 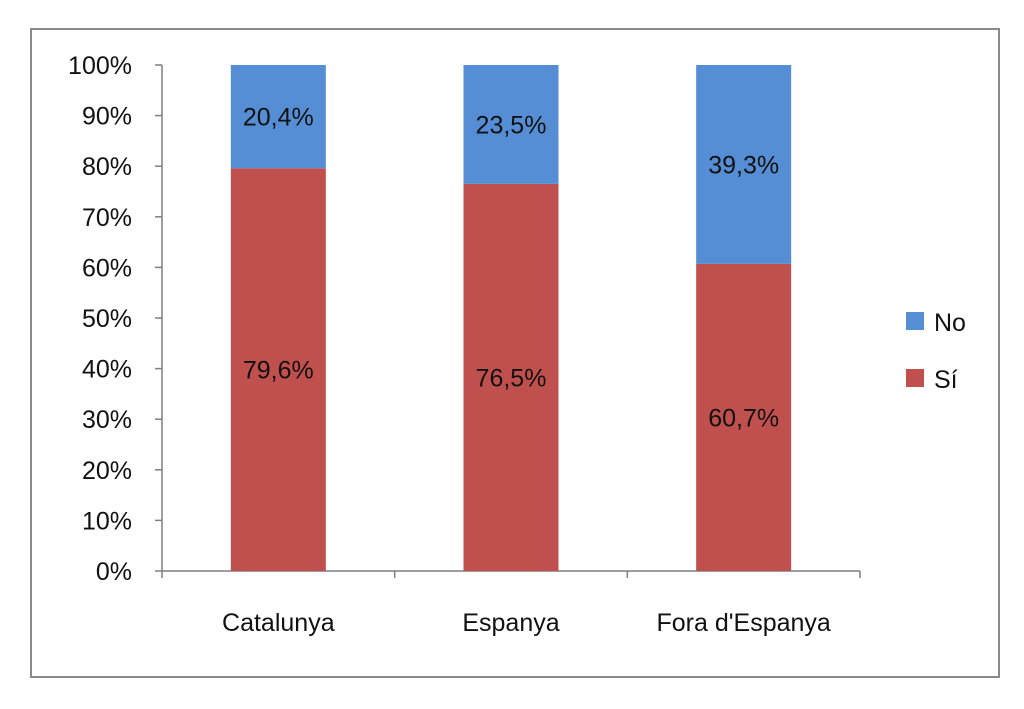 I want to click on legend-label: No, so click(x=950, y=323).